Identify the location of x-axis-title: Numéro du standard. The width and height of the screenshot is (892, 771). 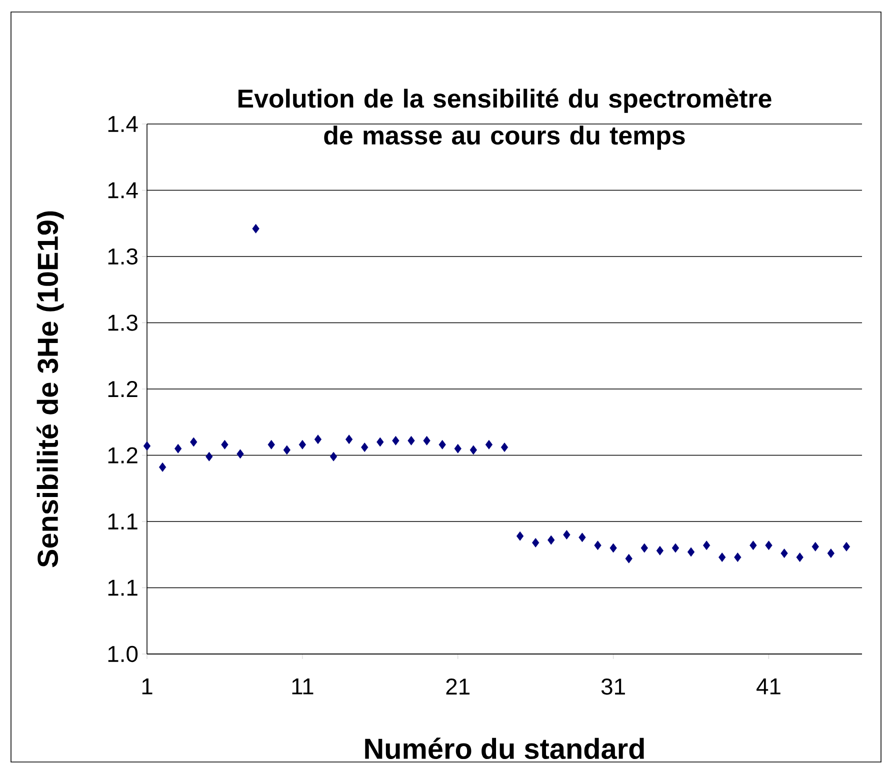
(504, 749).